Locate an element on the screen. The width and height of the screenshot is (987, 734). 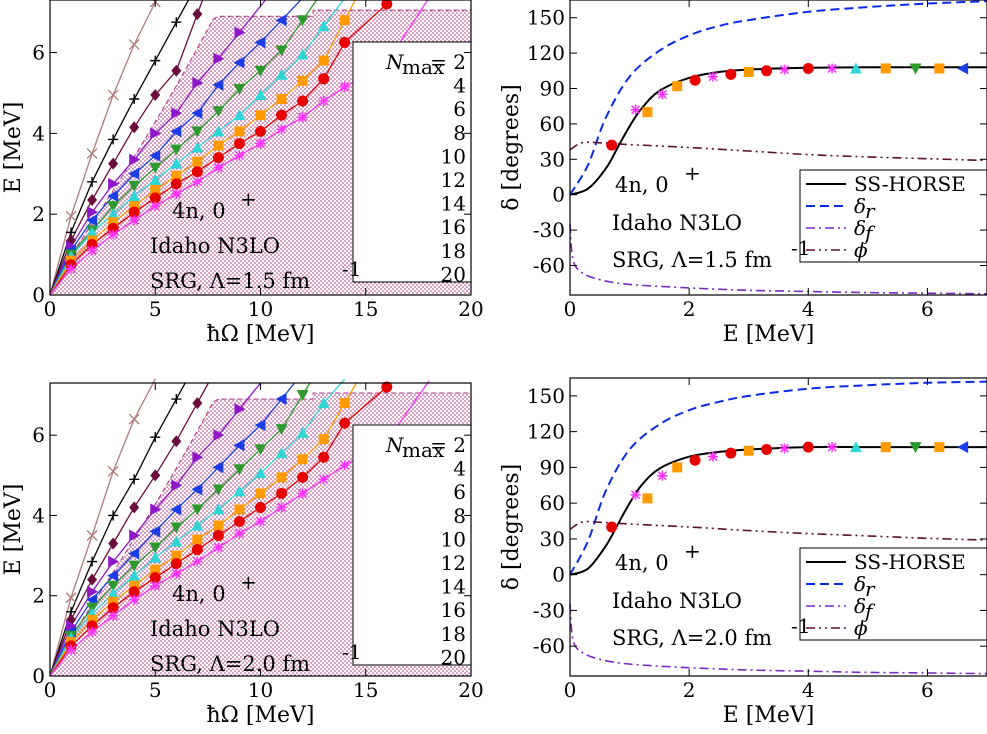
energy-panel-2-annot-state-sup: + is located at coordinates (248, 582).